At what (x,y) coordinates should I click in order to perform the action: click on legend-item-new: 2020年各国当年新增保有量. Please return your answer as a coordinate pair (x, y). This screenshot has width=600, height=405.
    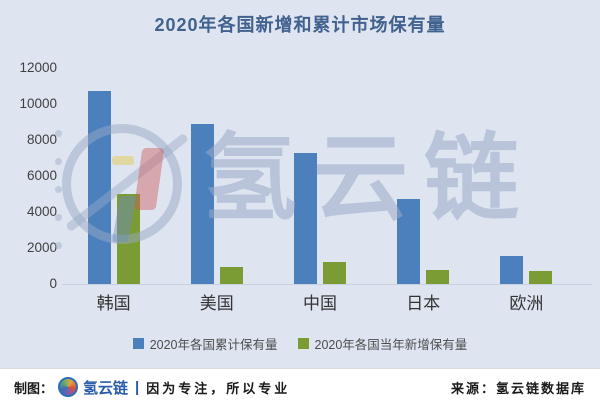
    Looking at the image, I should click on (382, 343).